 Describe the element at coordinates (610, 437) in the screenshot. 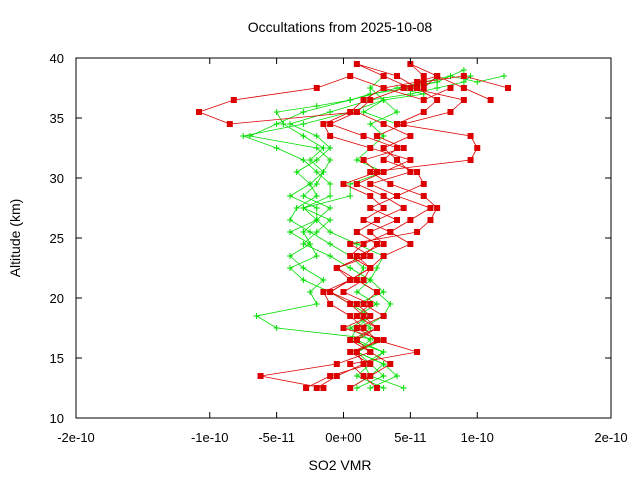

I see `x-tick-label: 2e-10` at that location.